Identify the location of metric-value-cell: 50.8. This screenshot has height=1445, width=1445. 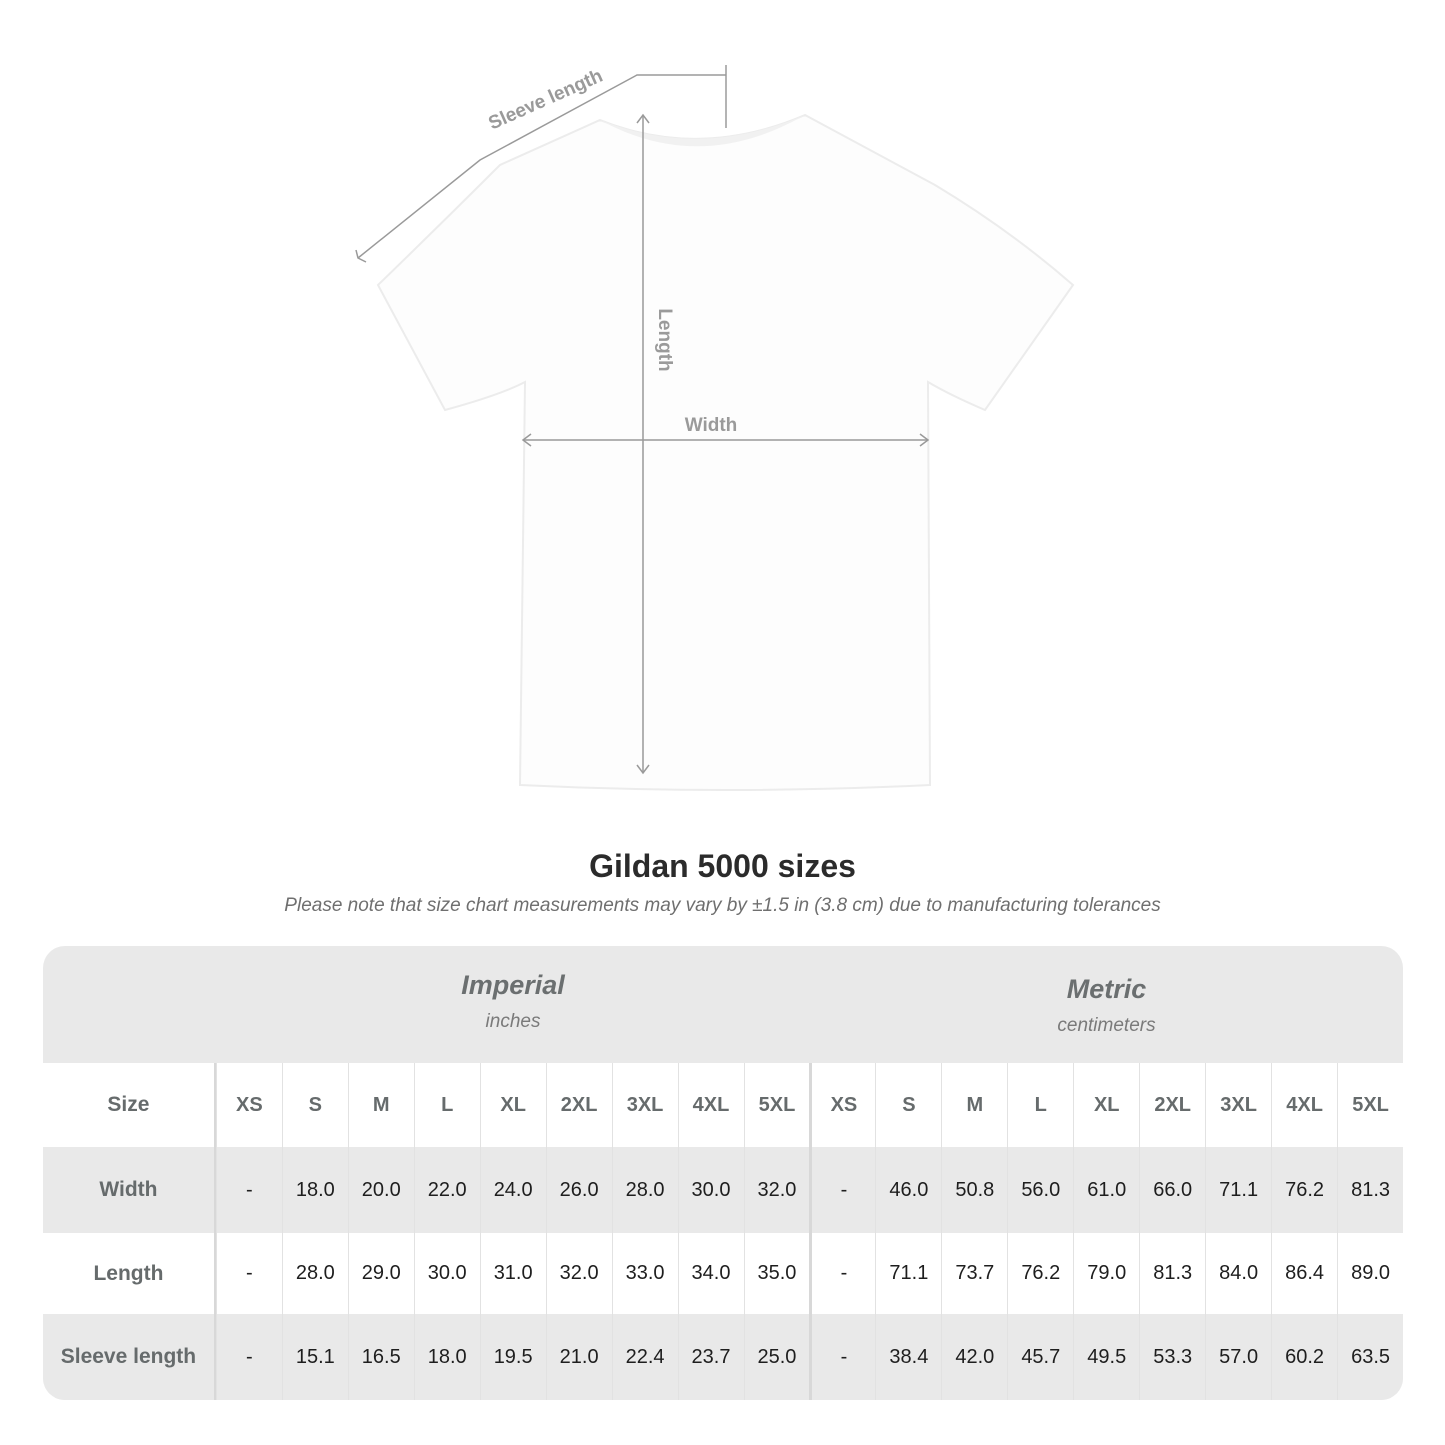
(974, 1190).